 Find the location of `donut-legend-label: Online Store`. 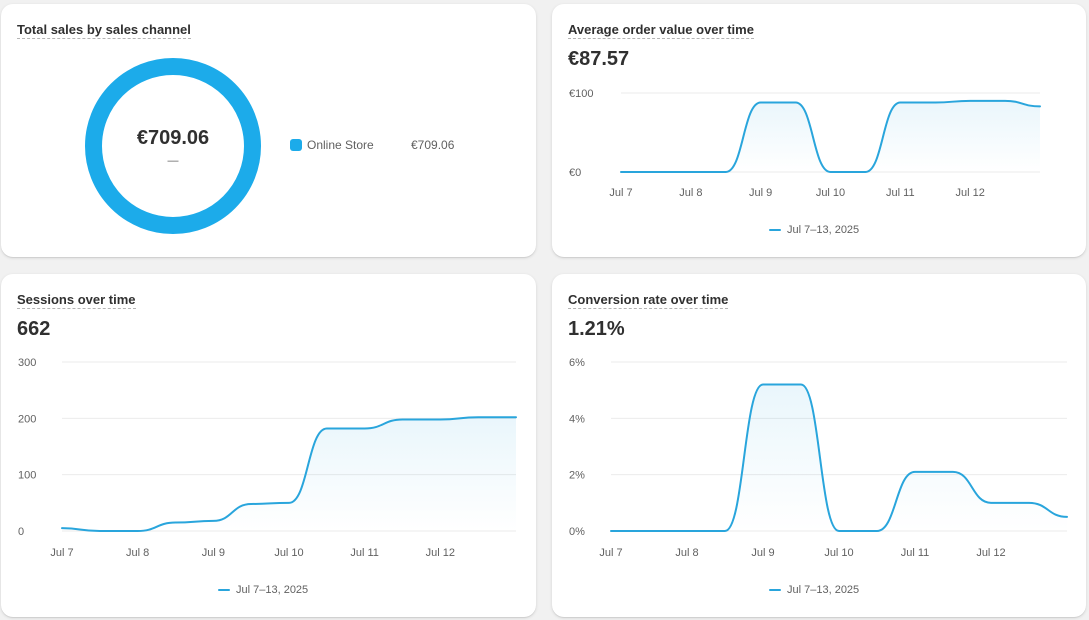

donut-legend-label: Online Store is located at coordinates (340, 145).